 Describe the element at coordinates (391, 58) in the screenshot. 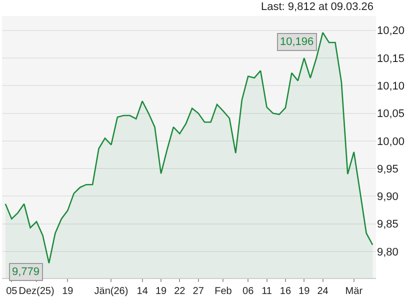

I see `y-tick-label: 10,15` at that location.